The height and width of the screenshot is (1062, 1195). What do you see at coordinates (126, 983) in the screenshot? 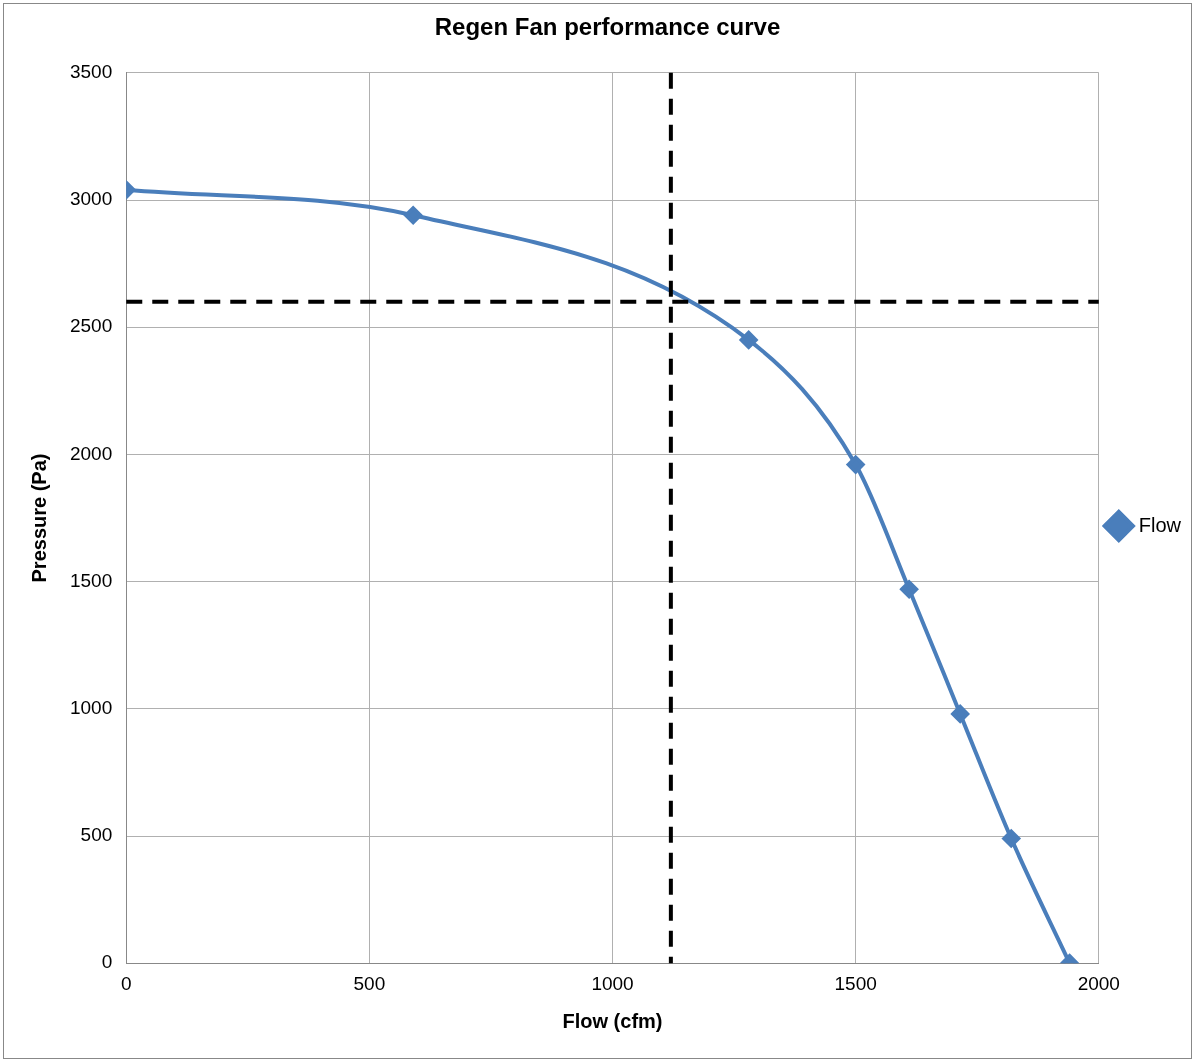
I see `x-tick-label: 0` at bounding box center [126, 983].